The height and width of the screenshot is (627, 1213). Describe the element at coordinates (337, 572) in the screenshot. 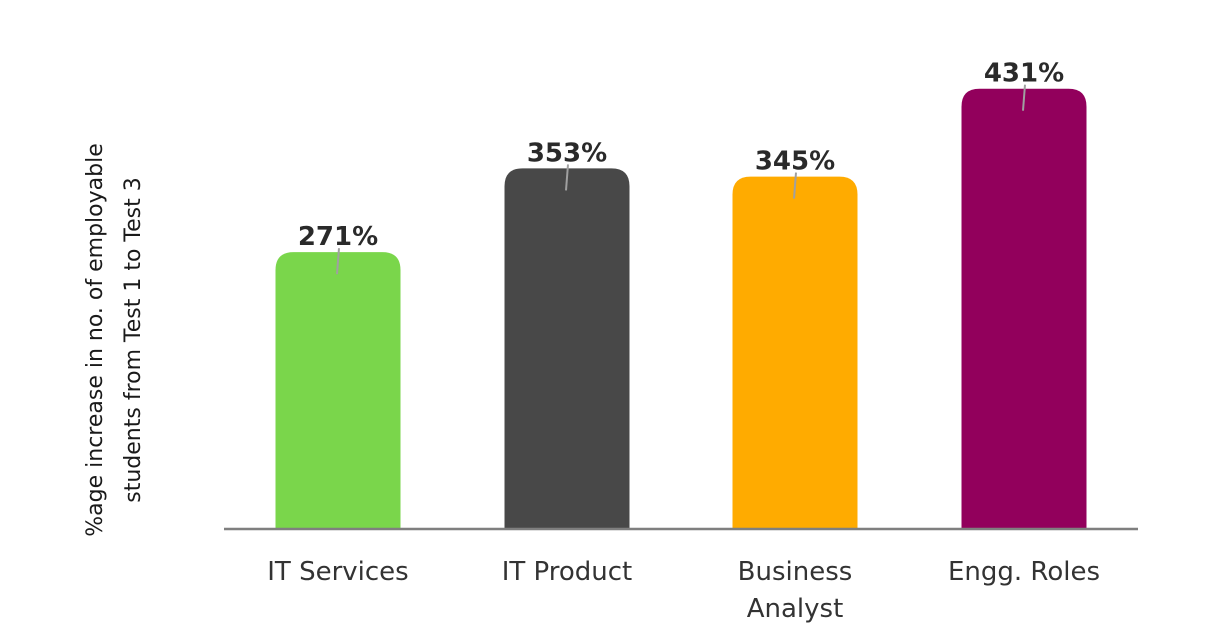

I see `x-tick-label-it-services: IT Services` at that location.